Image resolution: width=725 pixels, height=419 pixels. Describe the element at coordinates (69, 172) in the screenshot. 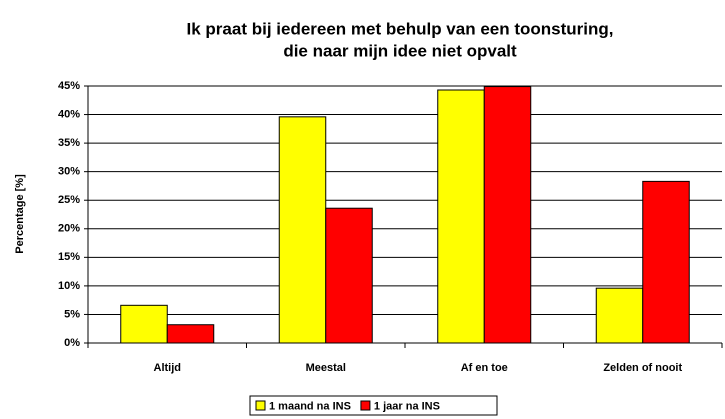

I see `y-tick-label: 30%` at that location.